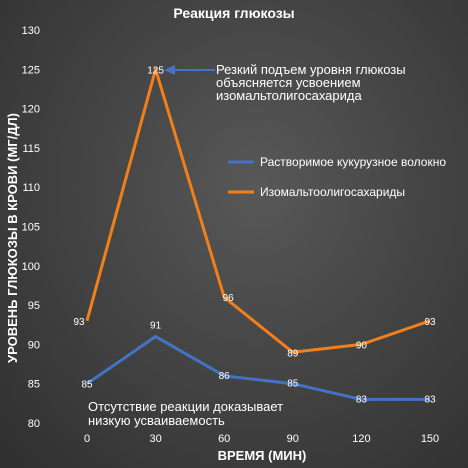 Image resolution: width=468 pixels, height=468 pixels. Describe the element at coordinates (362, 345) in the screenshot. I see `data-label: 90` at that location.